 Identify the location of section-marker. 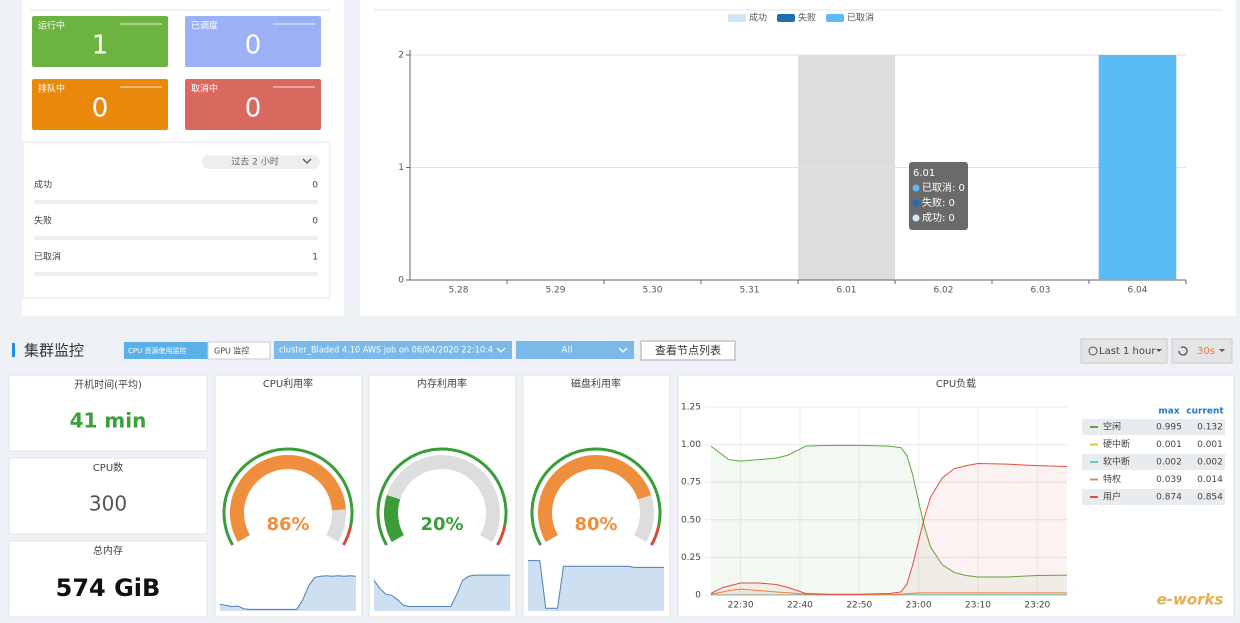
(13, 350).